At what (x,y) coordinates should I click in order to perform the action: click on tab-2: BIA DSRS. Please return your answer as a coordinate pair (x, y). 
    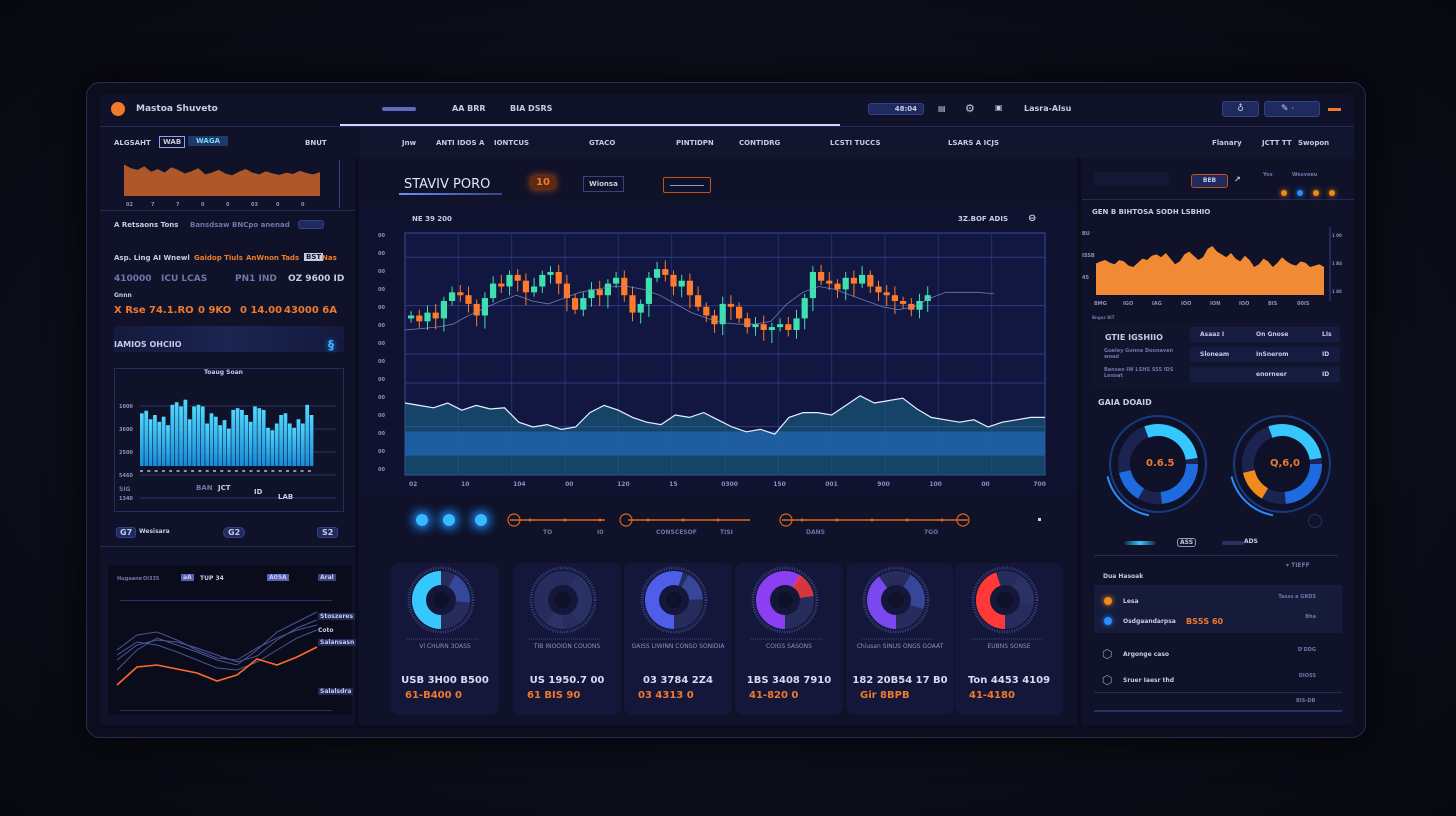
    Looking at the image, I should click on (531, 108).